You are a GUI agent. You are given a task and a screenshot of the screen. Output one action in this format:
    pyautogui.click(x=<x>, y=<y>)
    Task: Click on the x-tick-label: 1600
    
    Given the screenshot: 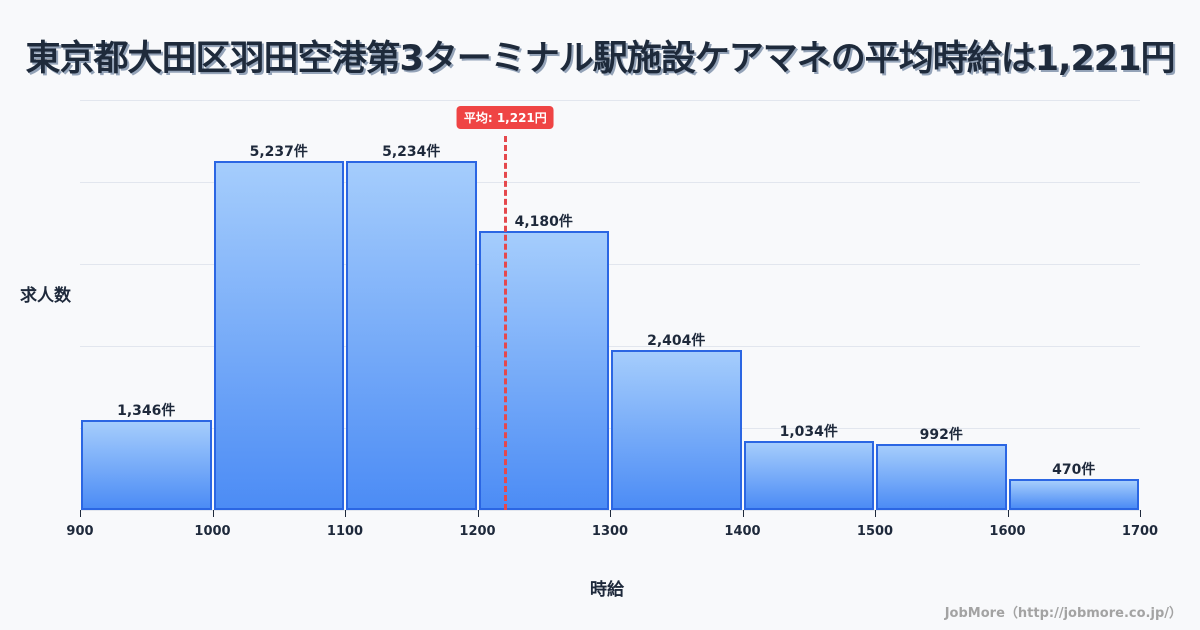 What is the action you would take?
    pyautogui.click(x=1007, y=531)
    